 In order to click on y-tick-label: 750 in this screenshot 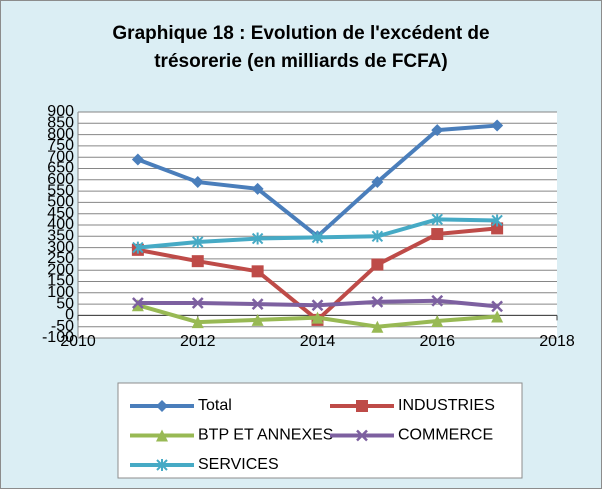, I will do `click(60, 145)`.